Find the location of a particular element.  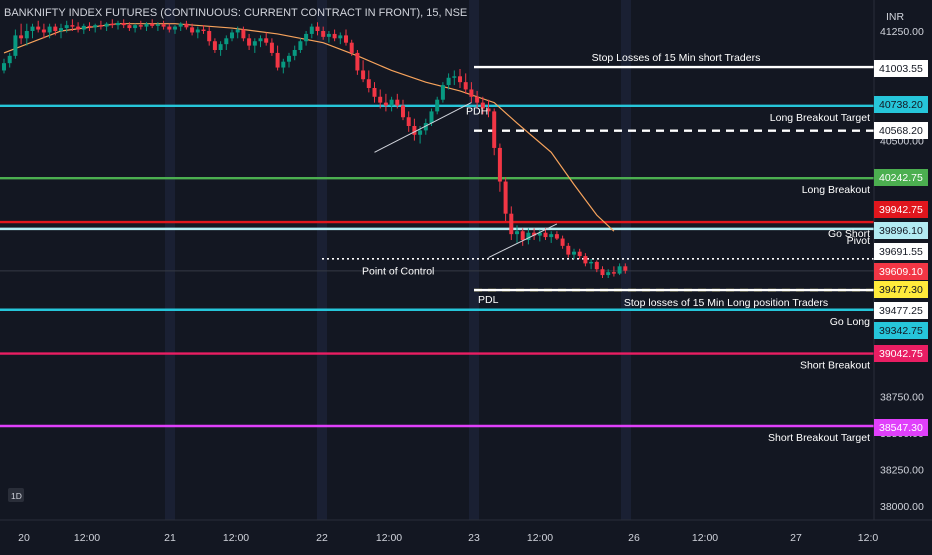

price-badge-last-price is located at coordinates (901, 271).